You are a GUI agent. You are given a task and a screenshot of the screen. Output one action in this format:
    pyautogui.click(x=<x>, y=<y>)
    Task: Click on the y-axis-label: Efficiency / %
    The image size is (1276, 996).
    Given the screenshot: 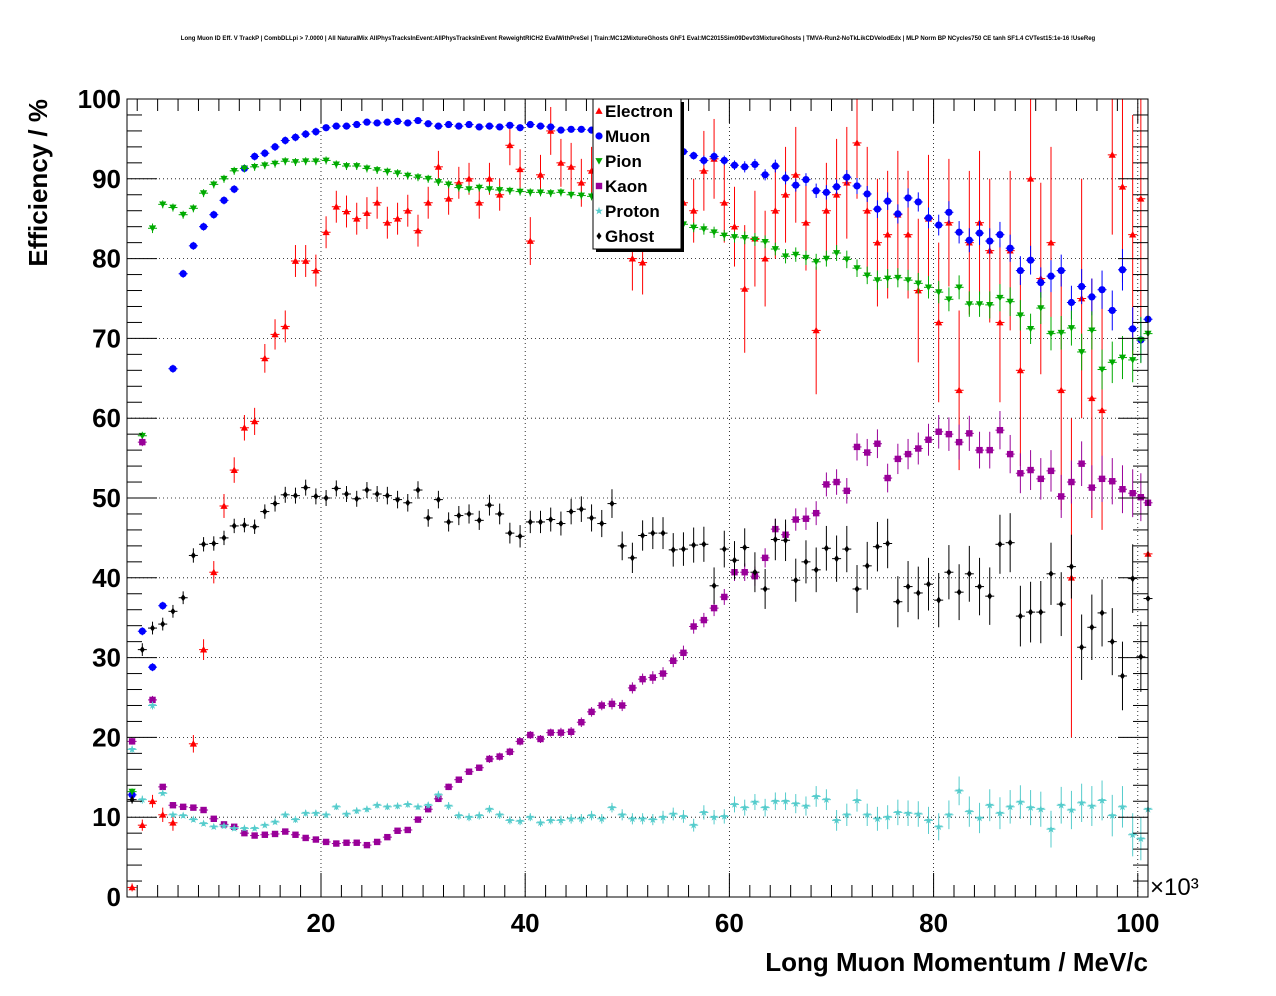 What is the action you would take?
    pyautogui.click(x=38, y=183)
    